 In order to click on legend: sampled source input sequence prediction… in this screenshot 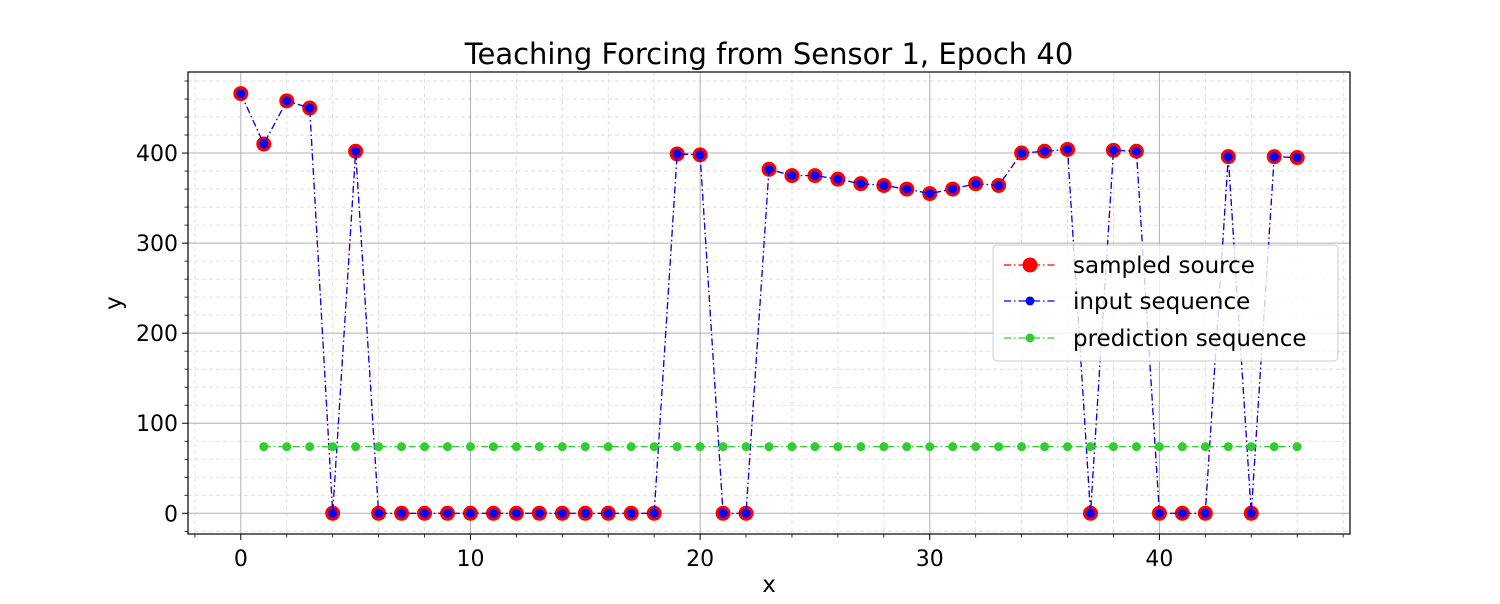, I will do `click(1165, 303)`.